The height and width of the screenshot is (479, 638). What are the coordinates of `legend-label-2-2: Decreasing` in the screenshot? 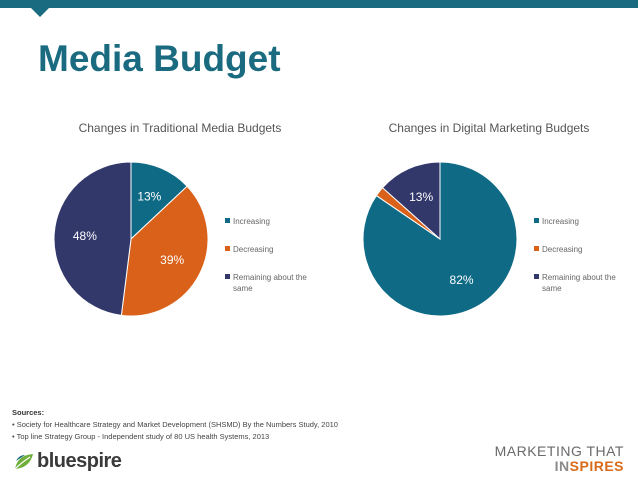 It's located at (562, 249).